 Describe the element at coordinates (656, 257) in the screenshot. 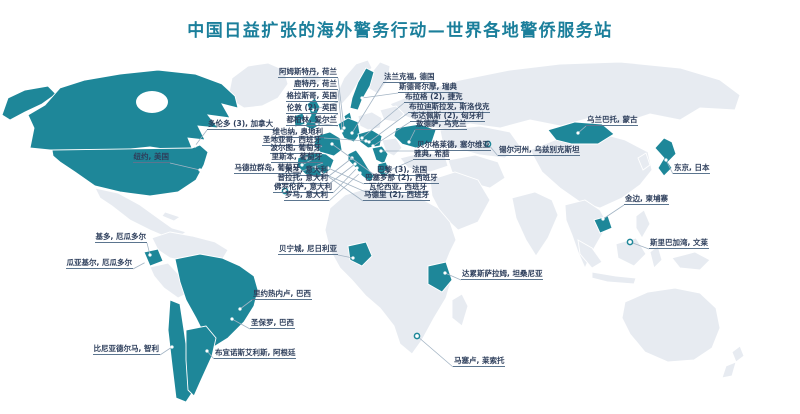

I see `landmass-sulawesi` at that location.